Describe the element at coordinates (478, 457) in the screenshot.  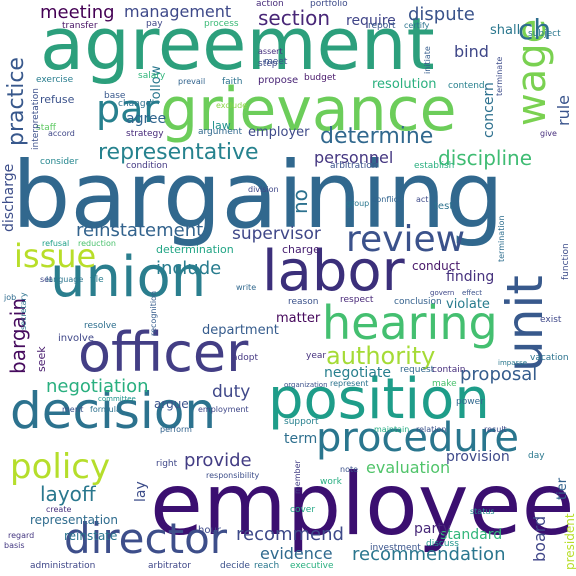
I see `word-provision: provision` at that location.